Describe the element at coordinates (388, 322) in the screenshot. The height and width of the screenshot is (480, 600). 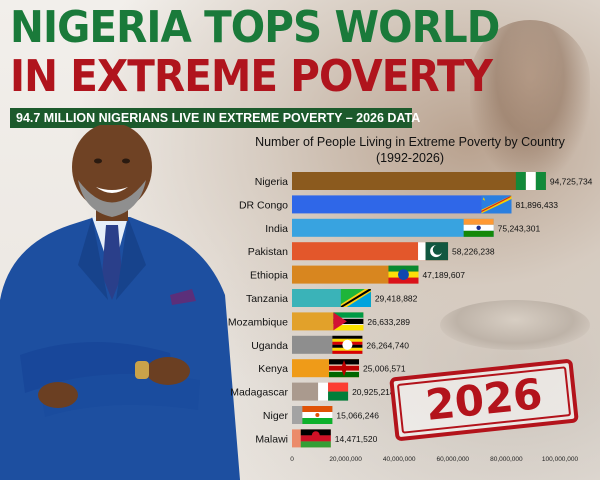
I see `value-label: 26,633,289` at that location.